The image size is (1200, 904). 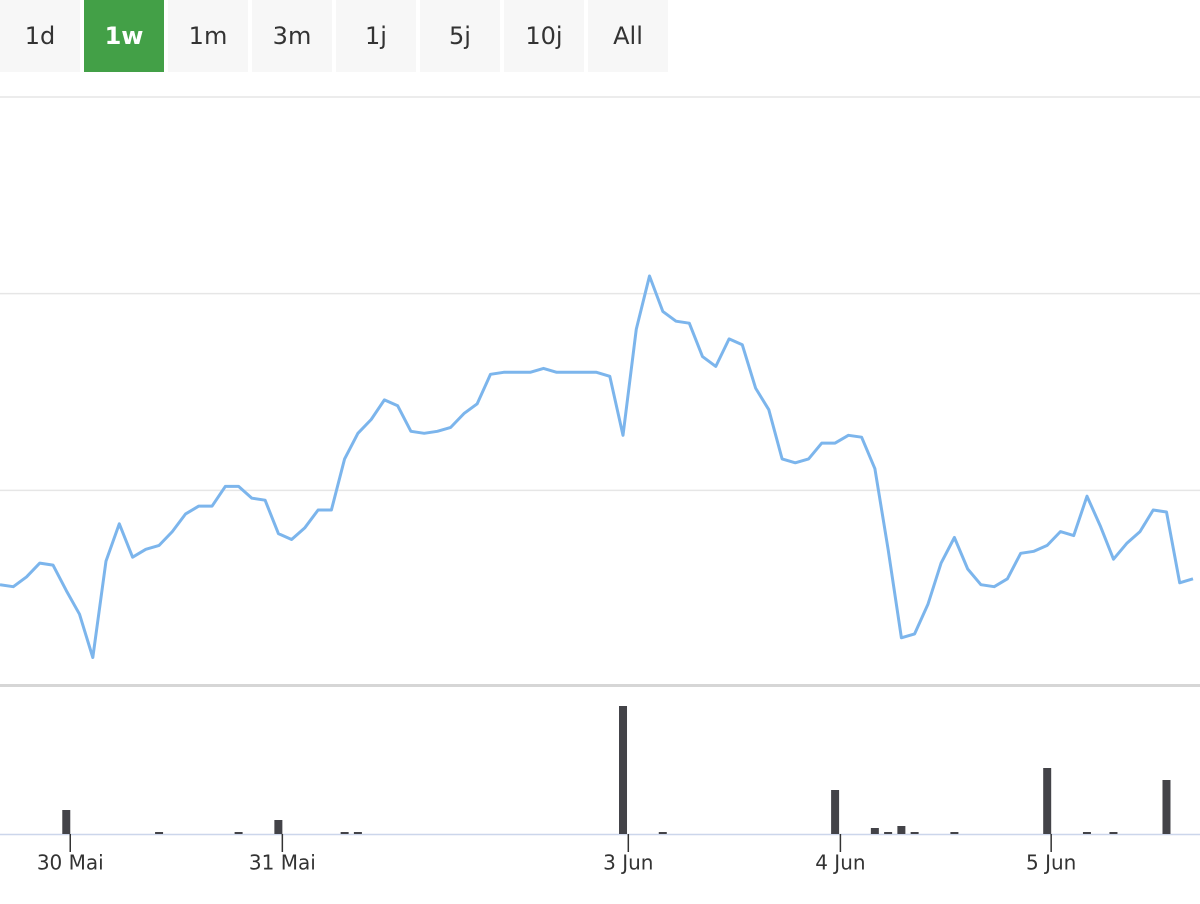 I want to click on range-button-label: 1j, so click(x=376, y=36).